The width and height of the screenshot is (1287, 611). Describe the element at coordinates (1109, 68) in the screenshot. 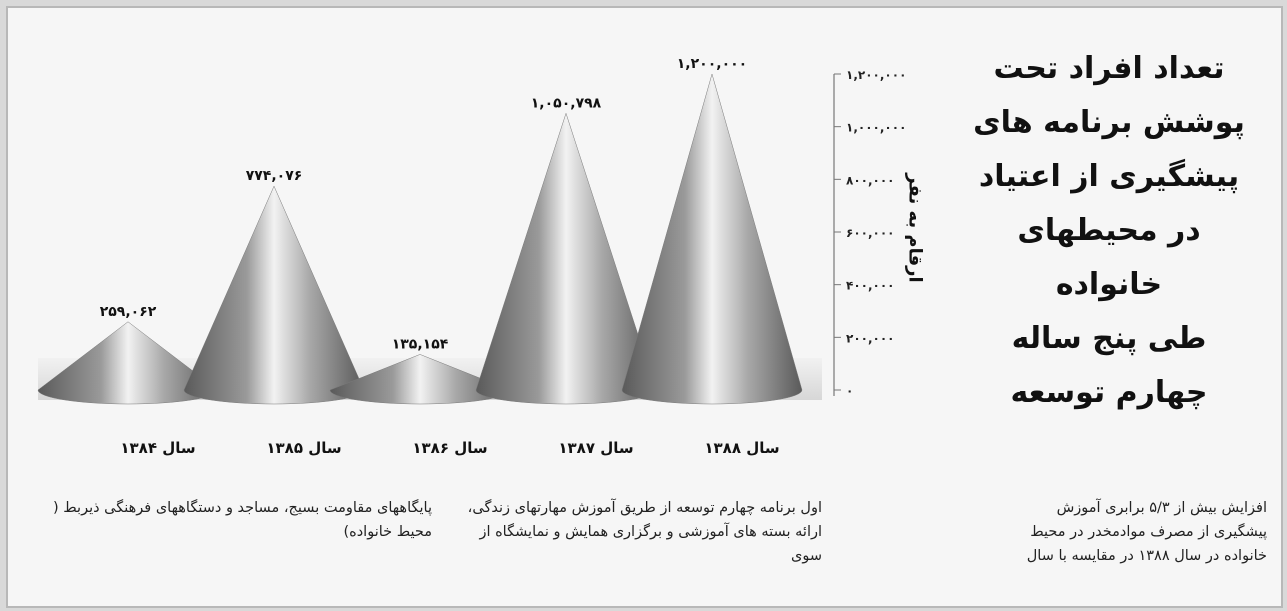

I see `chart-title-line: تعداد افراد تحت` at that location.